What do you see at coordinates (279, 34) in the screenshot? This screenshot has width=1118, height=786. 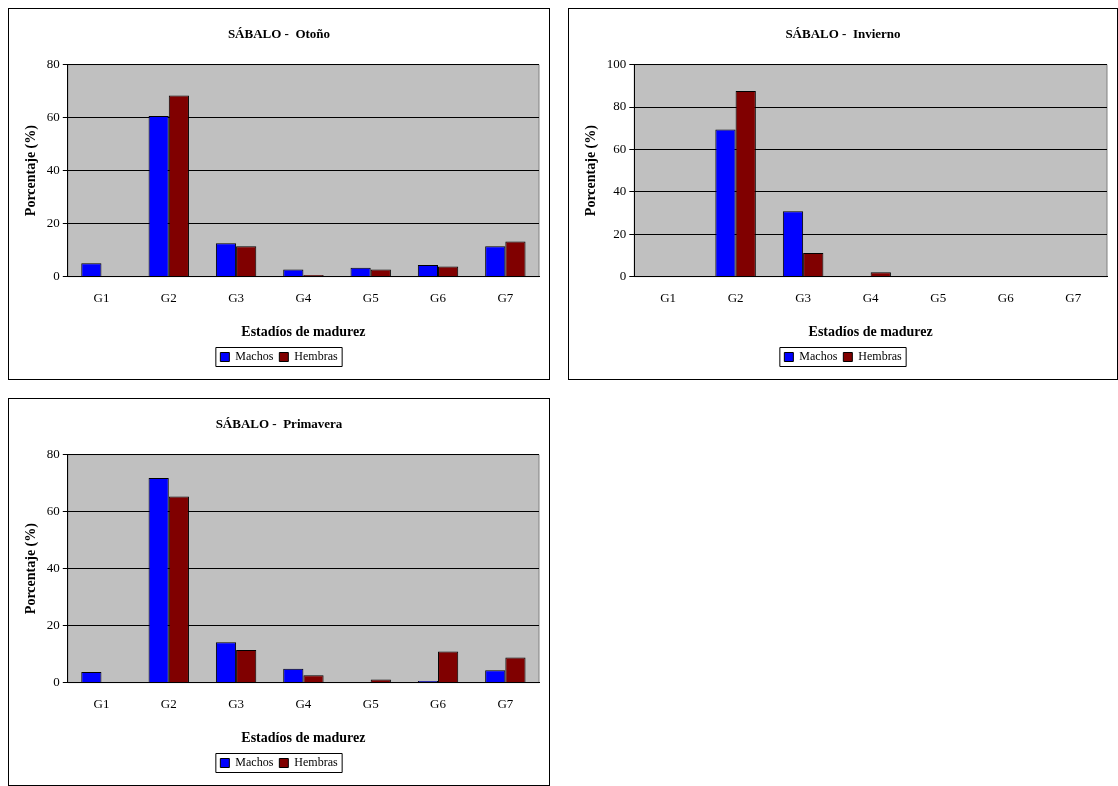 I see `chart-title: SÁBALO - Otoño` at bounding box center [279, 34].